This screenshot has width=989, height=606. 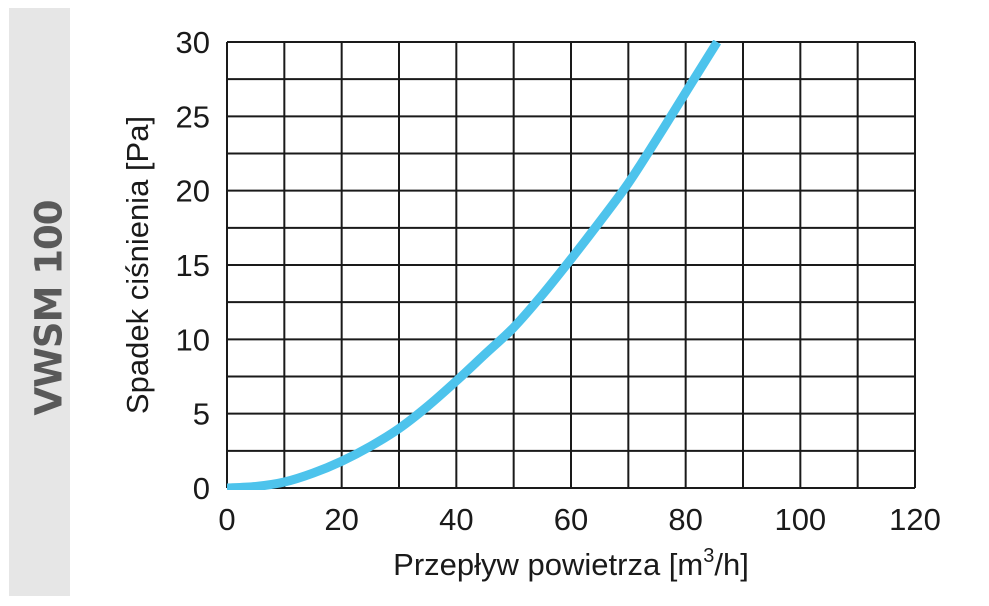 What do you see at coordinates (40, 302) in the screenshot?
I see `model-side-panel: VWSM 100` at bounding box center [40, 302].